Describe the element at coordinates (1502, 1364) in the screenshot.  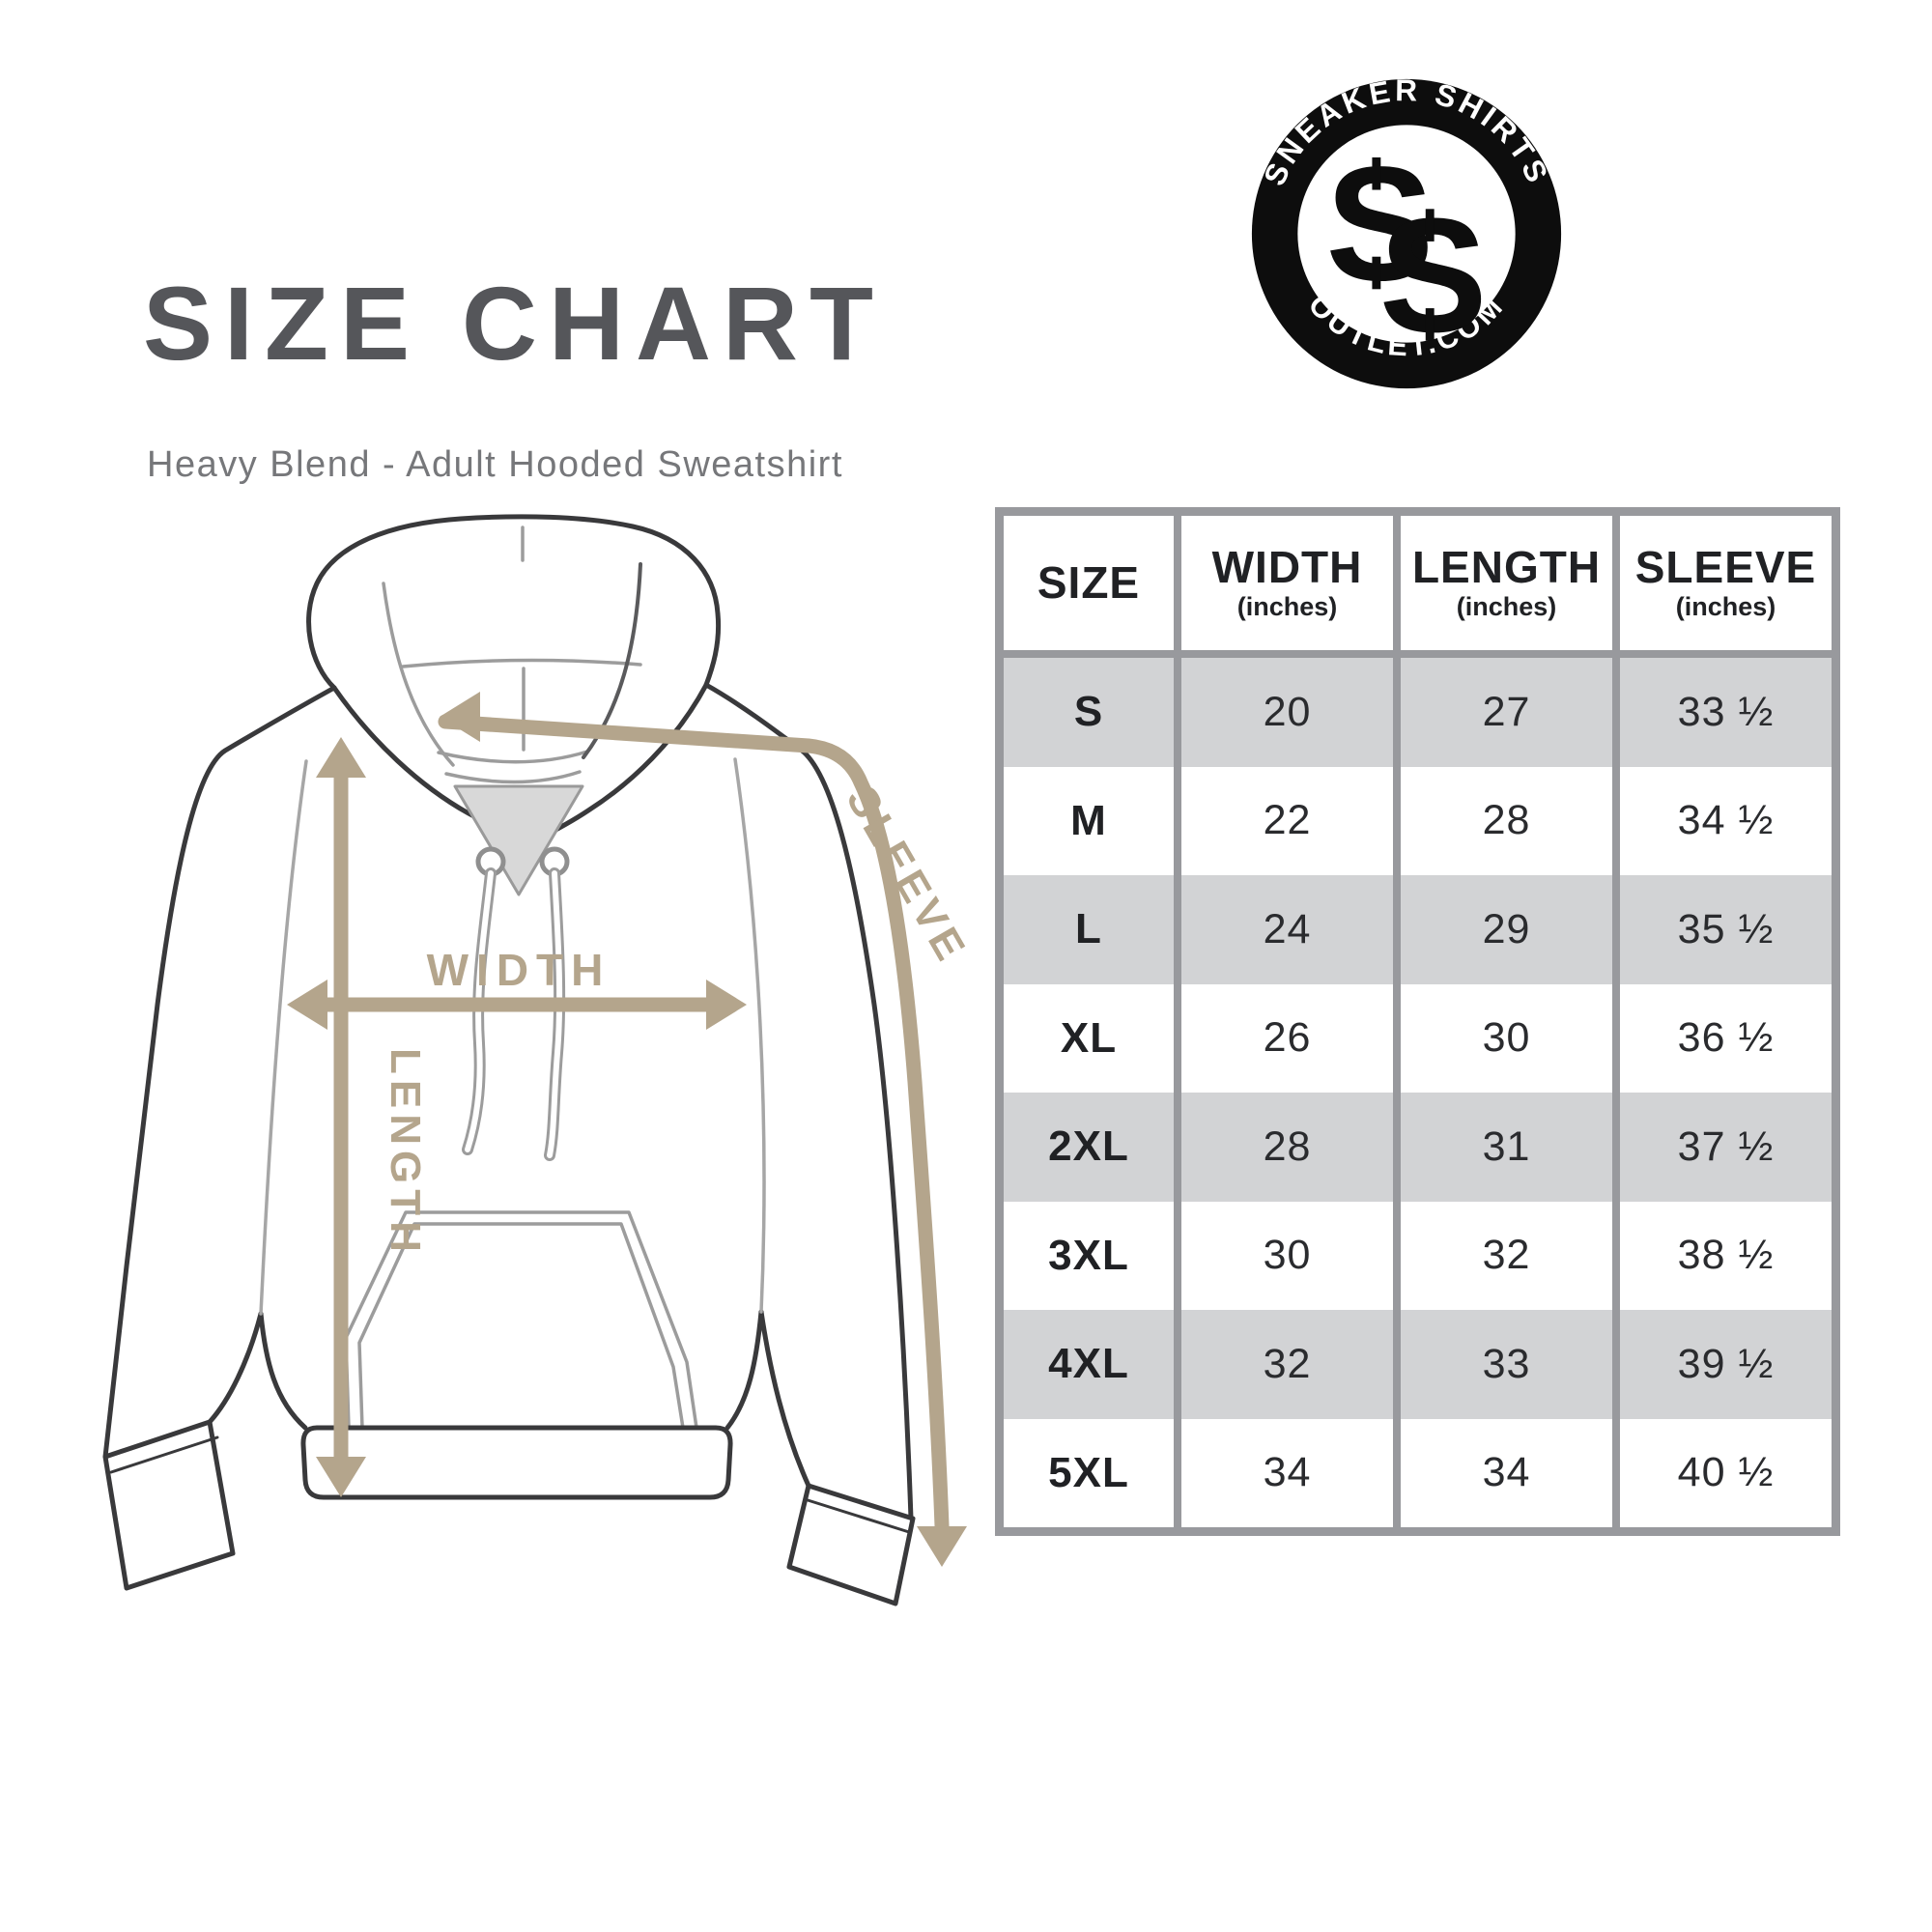
I see `table-row-length: 33` at that location.